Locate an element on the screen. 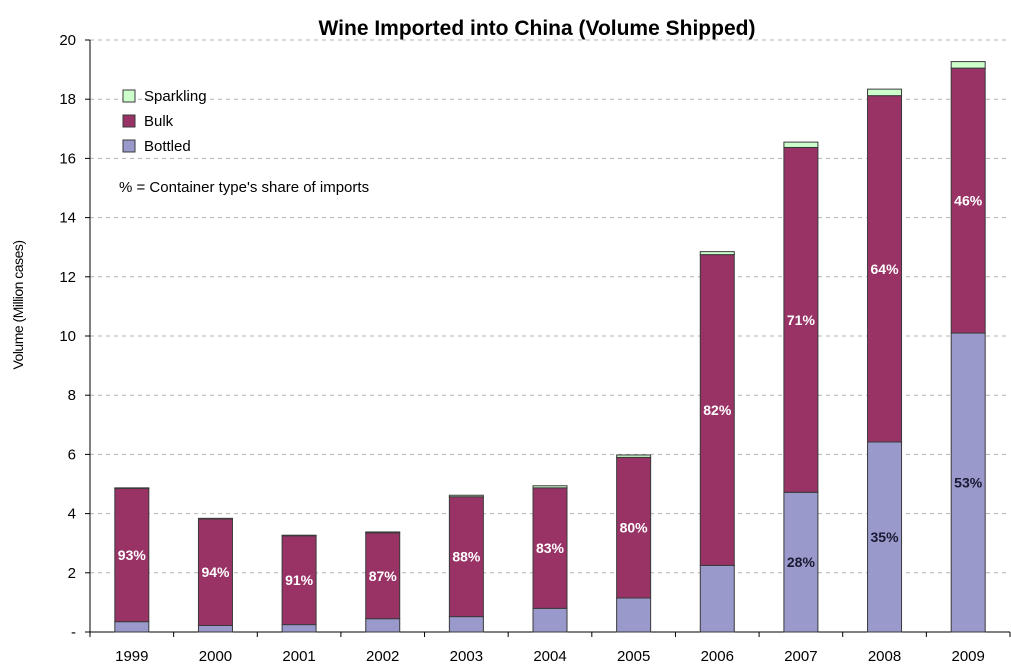 This screenshot has height=670, width=1011. x-tick-label: 2004 is located at coordinates (549, 656).